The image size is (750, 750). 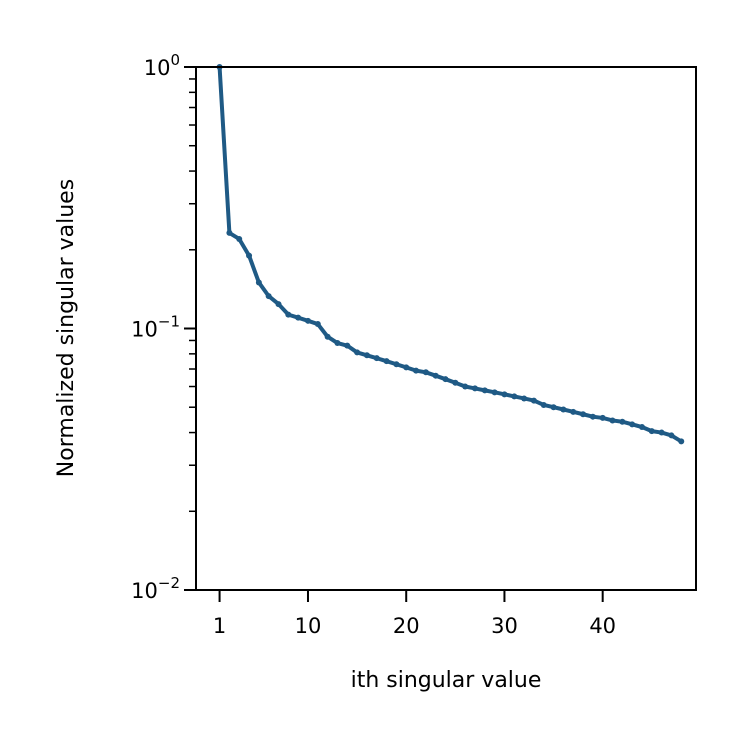 I want to click on y-minor-ticks, so click(x=192, y=295).